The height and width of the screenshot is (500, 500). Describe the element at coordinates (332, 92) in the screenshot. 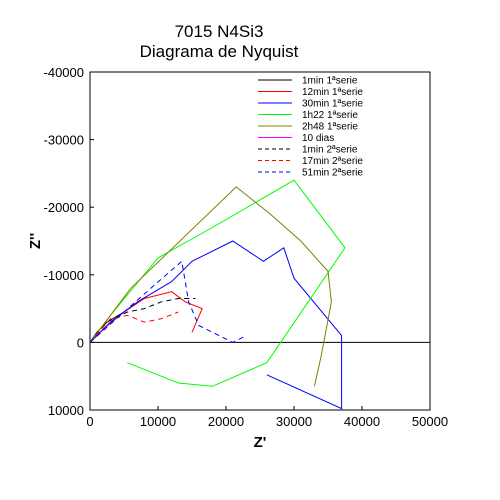

I see `legend-label: 12min 1ªserie` at that location.